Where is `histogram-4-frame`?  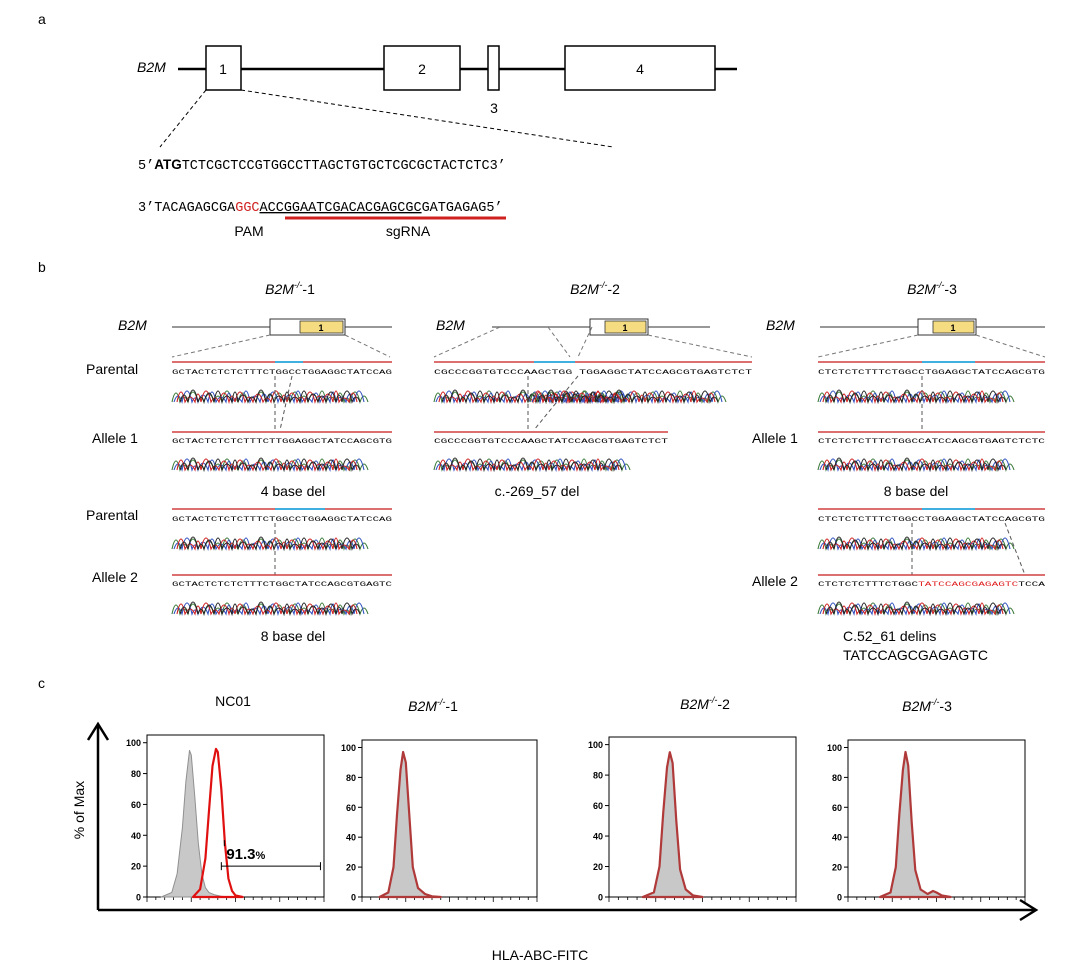
histogram-4-frame is located at coordinates (936, 818).